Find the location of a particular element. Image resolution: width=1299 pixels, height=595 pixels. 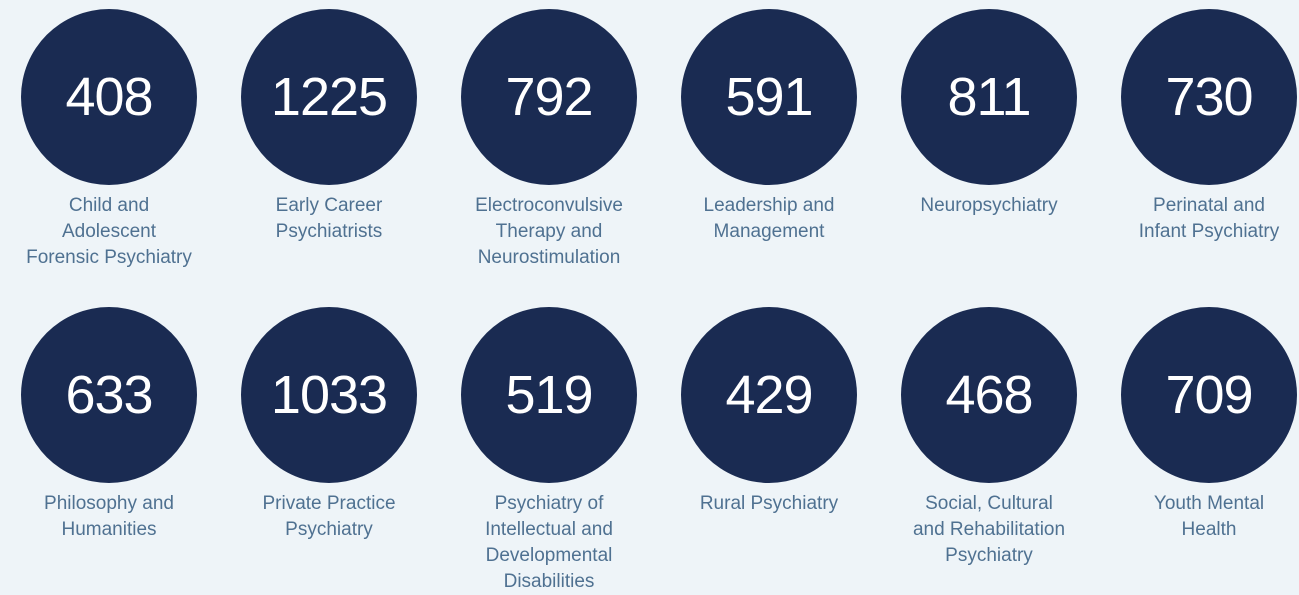

label-line: Leadership and is located at coordinates (769, 205).